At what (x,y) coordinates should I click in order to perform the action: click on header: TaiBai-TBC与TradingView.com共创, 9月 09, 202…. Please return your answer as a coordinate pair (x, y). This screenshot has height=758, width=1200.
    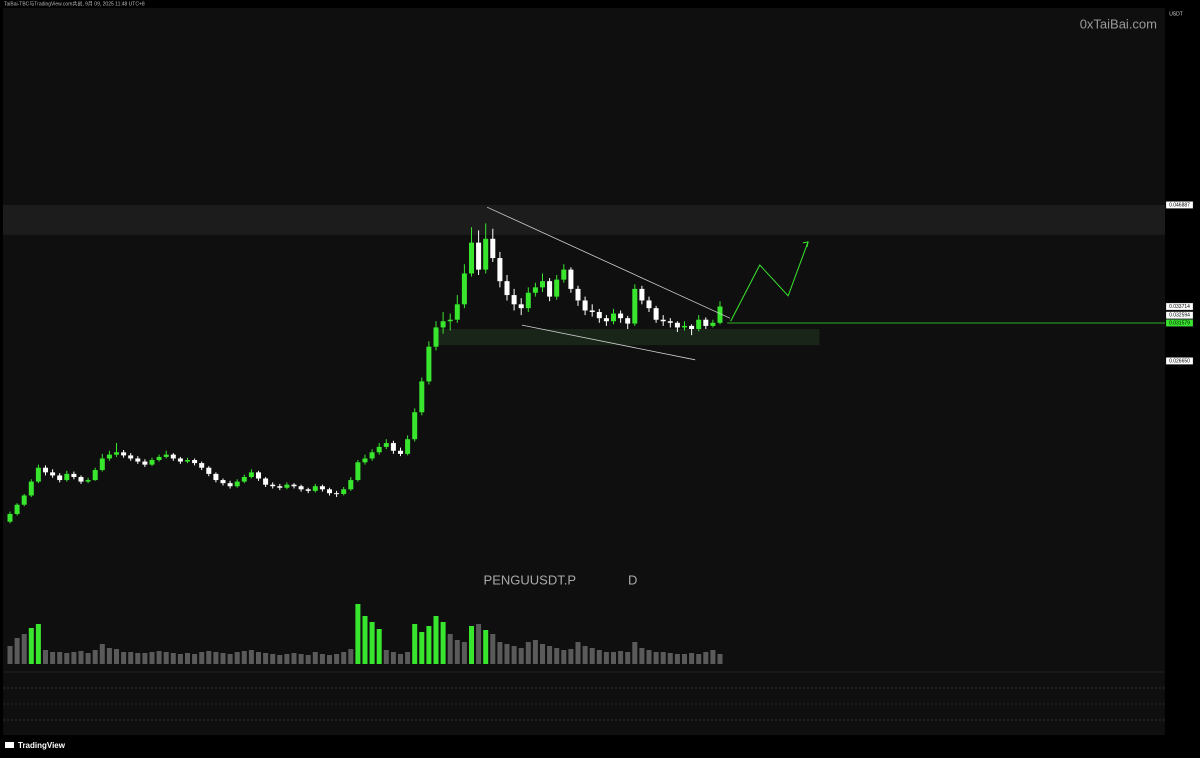
    Looking at the image, I should click on (74, 3).